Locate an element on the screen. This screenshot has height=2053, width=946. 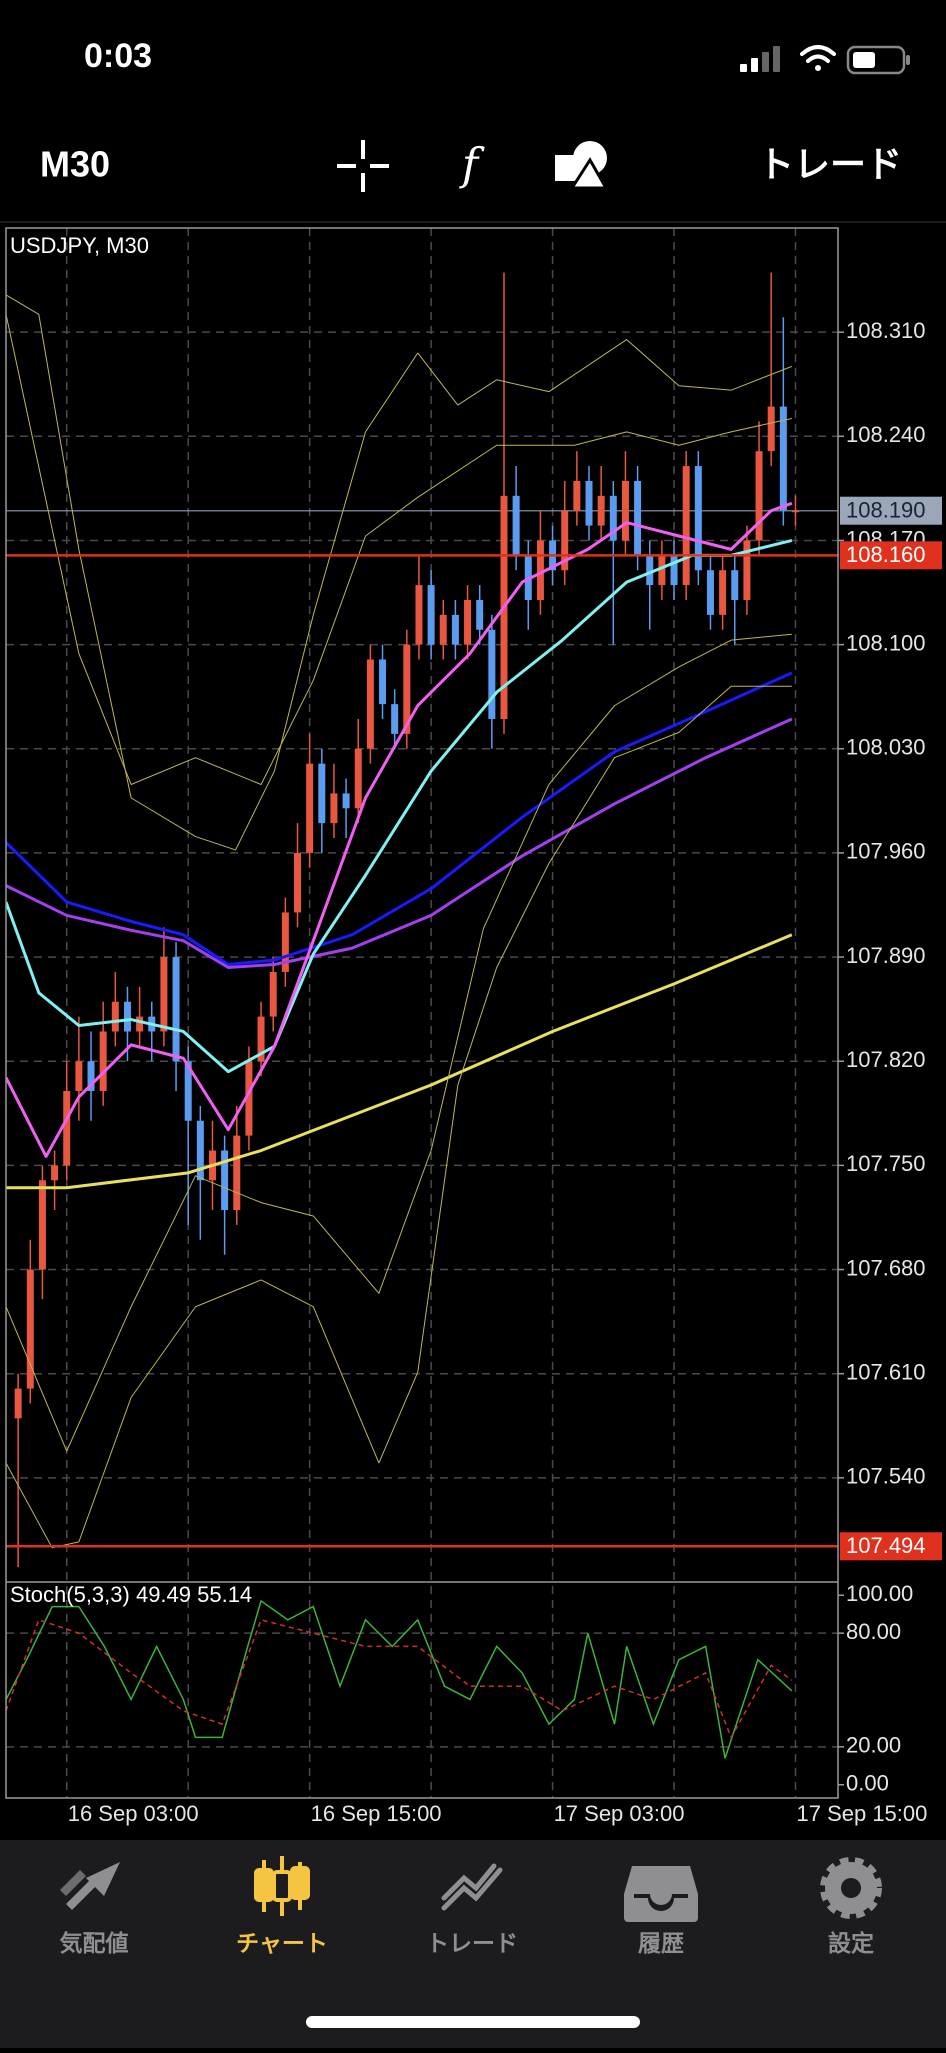
trade-button: トレード is located at coordinates (830, 164).